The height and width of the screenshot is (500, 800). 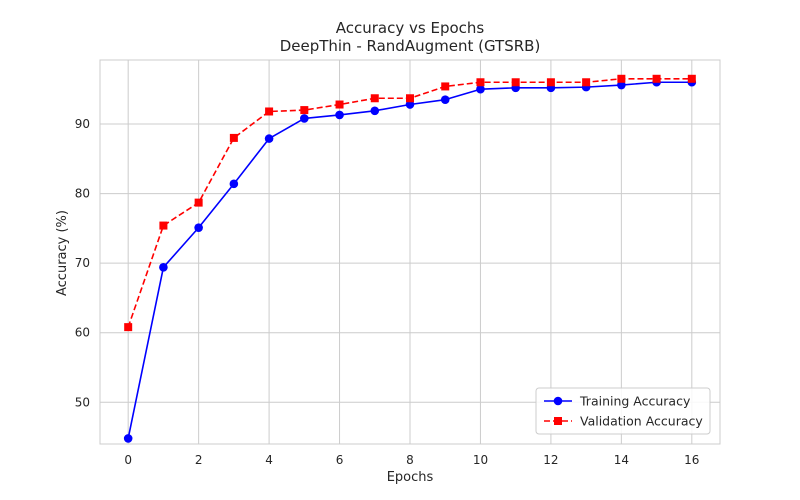 I want to click on y-tick-label: 60, so click(x=82, y=333).